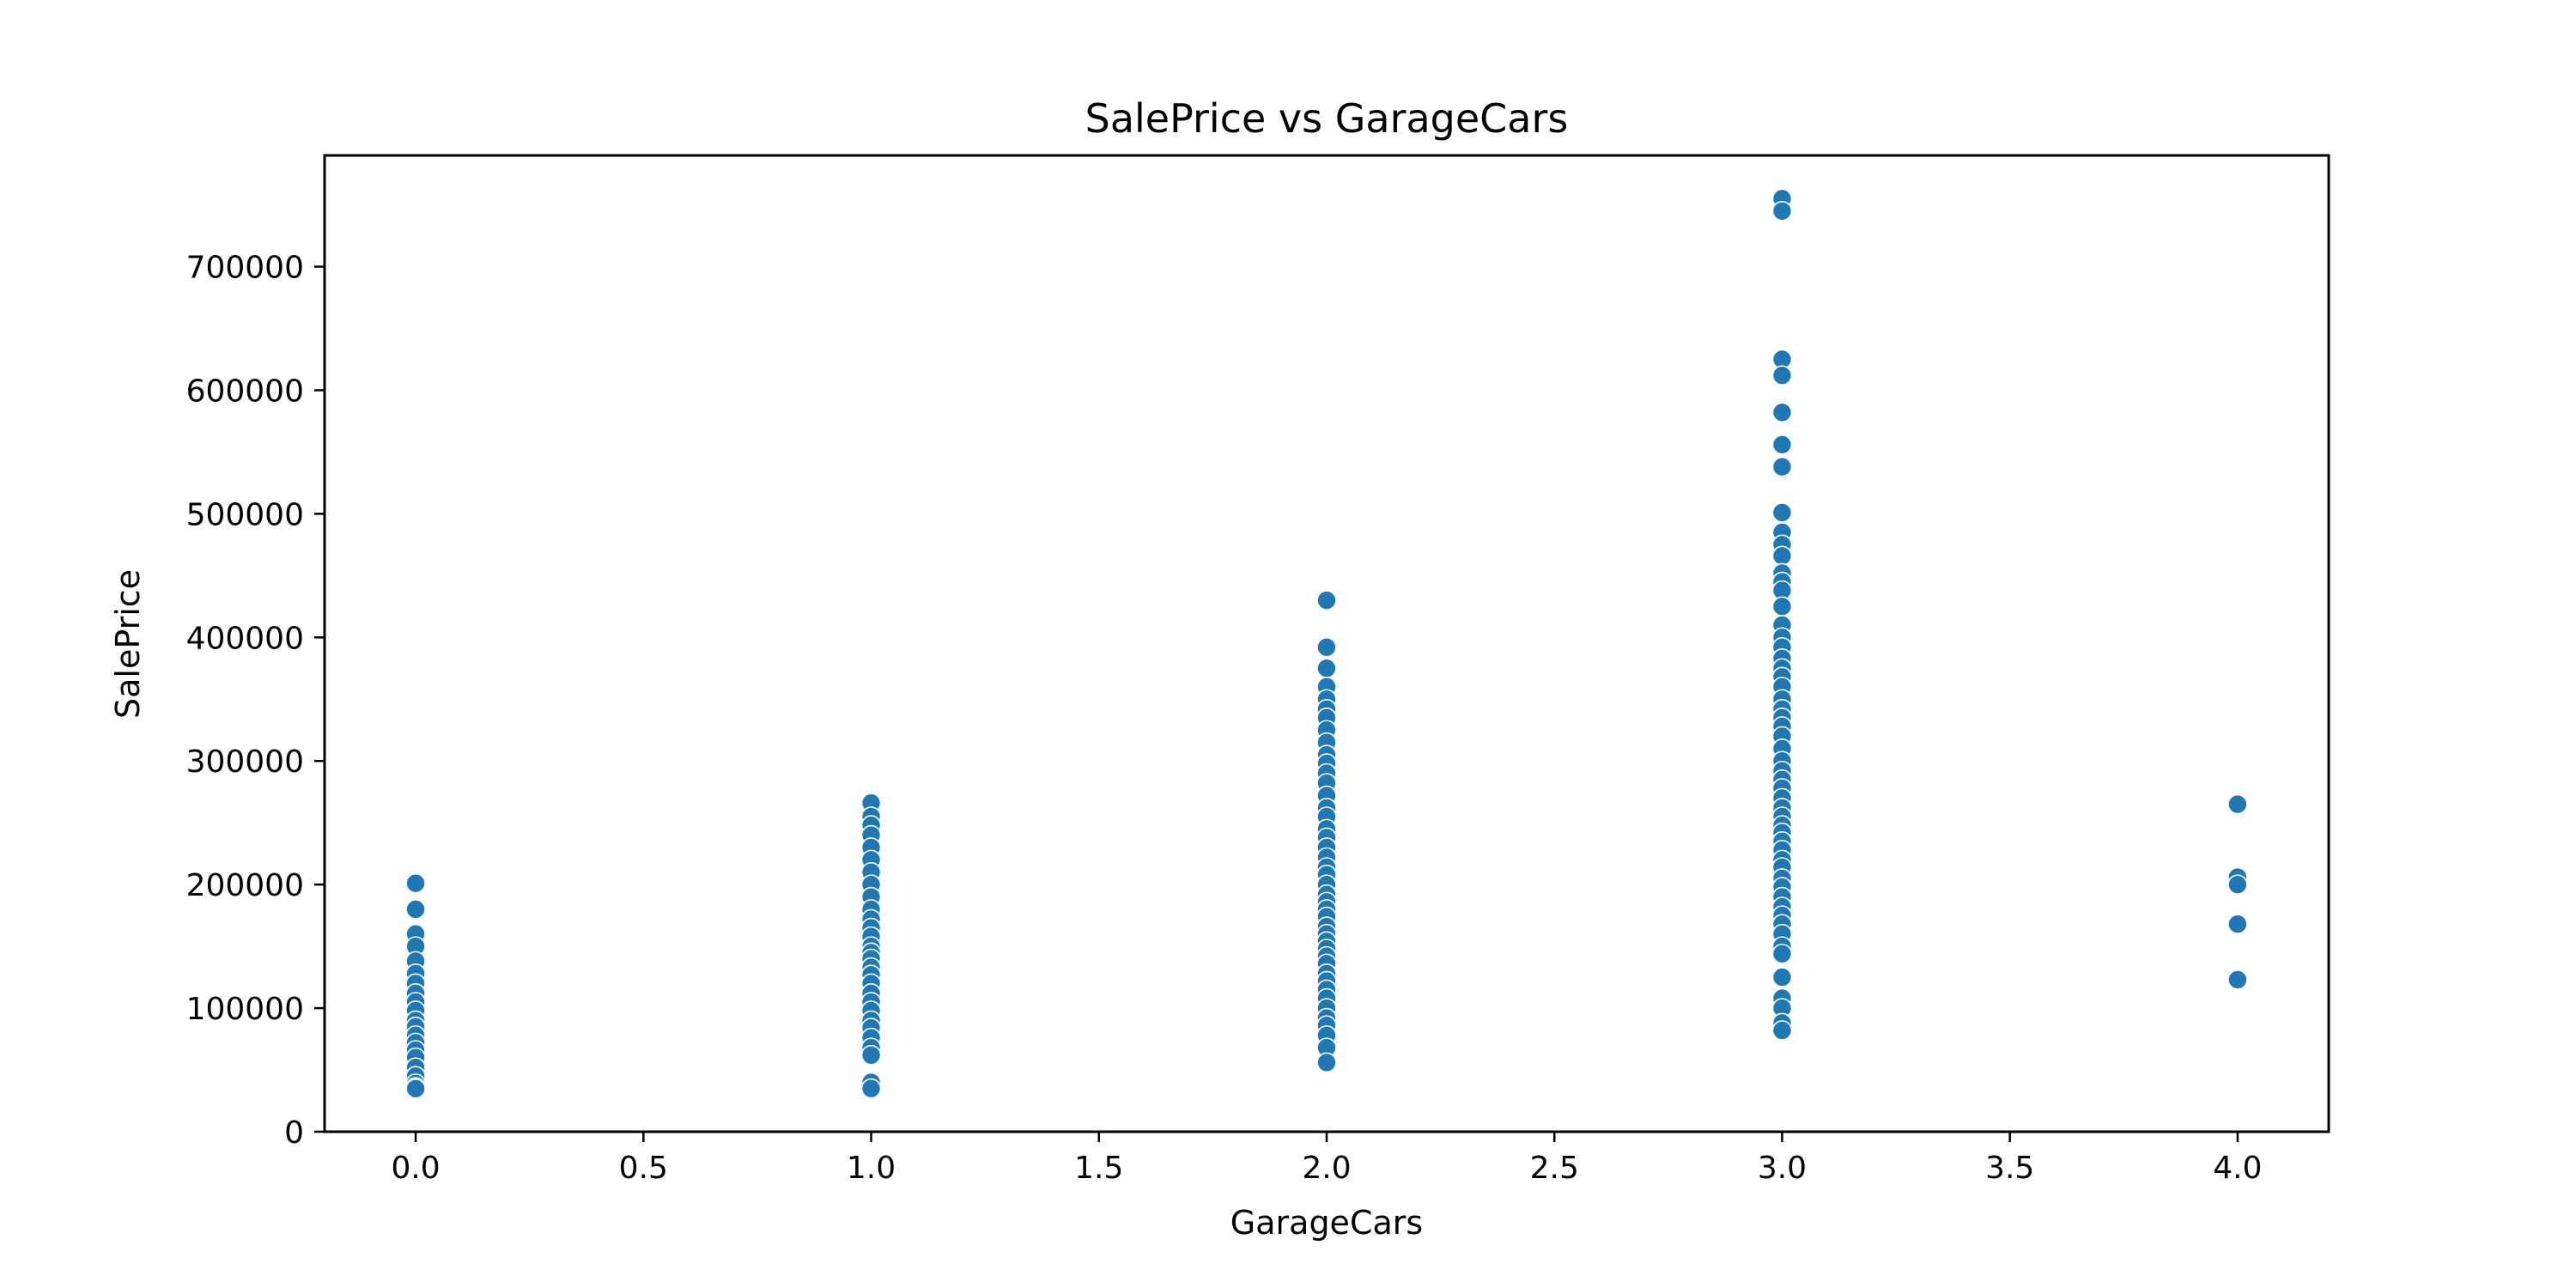 The height and width of the screenshot is (1288, 2576). I want to click on y-tick-label: 600000, so click(245, 391).